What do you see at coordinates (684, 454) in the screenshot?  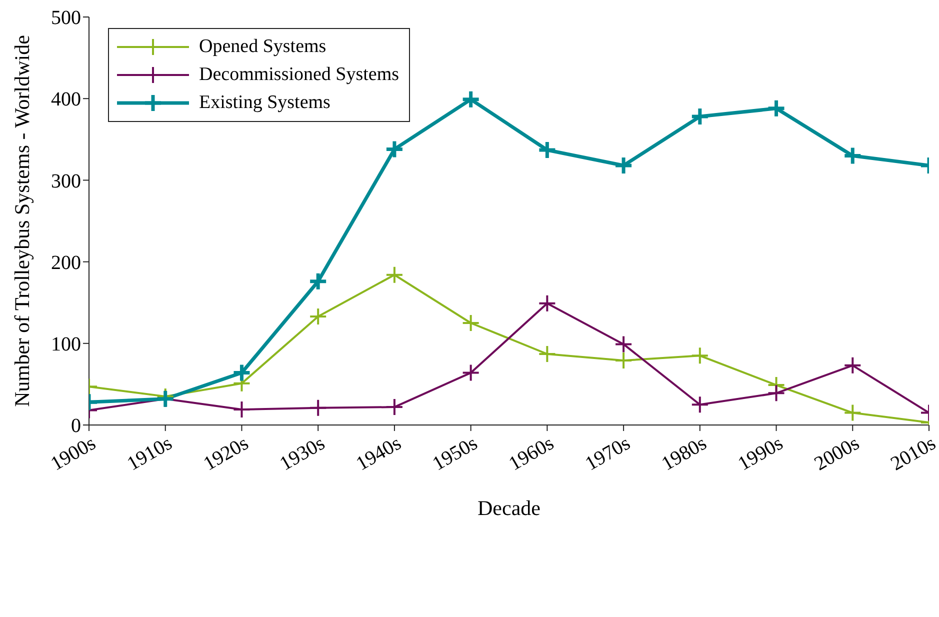 I see `x-tick-label: 1980s` at bounding box center [684, 454].